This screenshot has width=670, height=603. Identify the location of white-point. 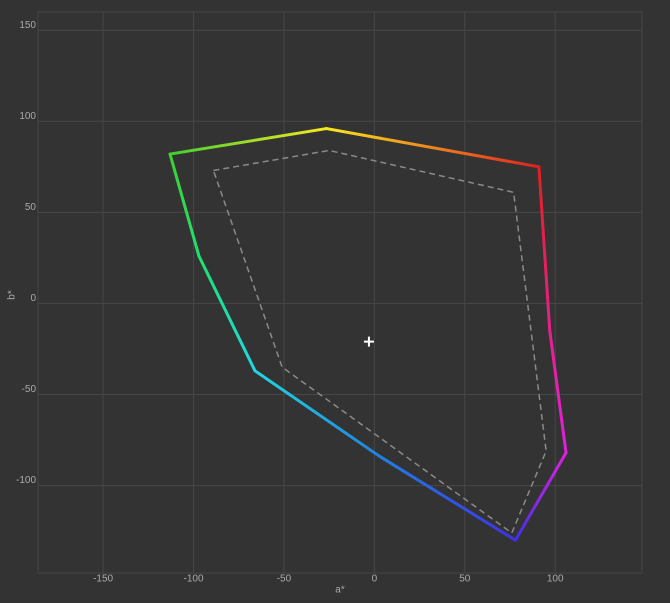
(368, 341).